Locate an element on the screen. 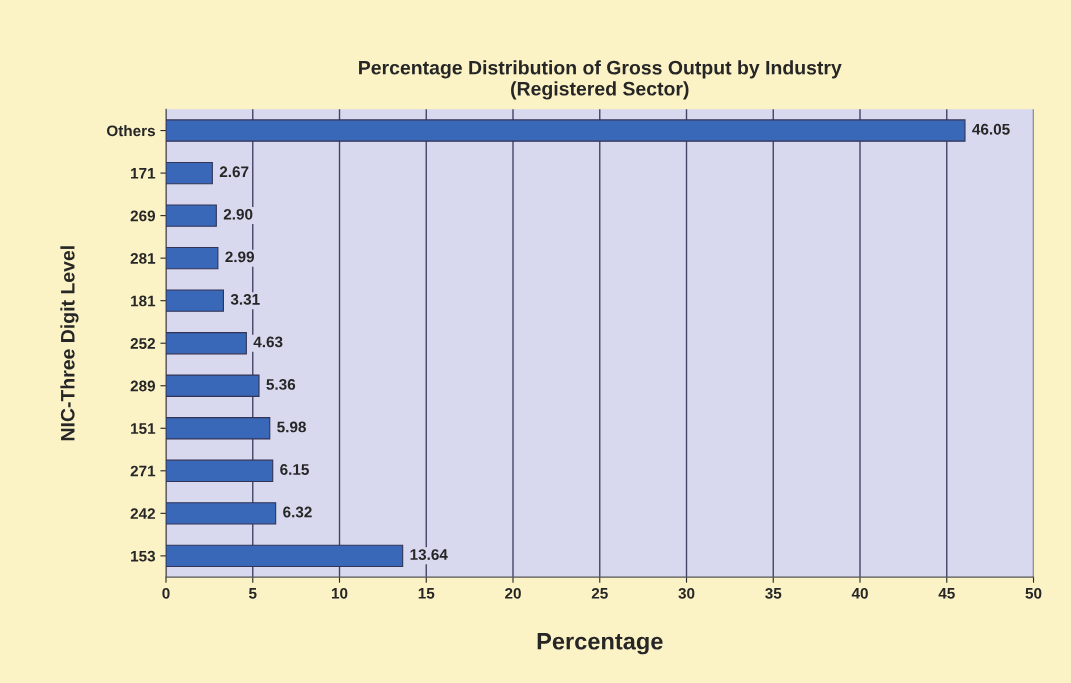 The image size is (1071, 683). y-tick-label: 252 is located at coordinates (142, 343).